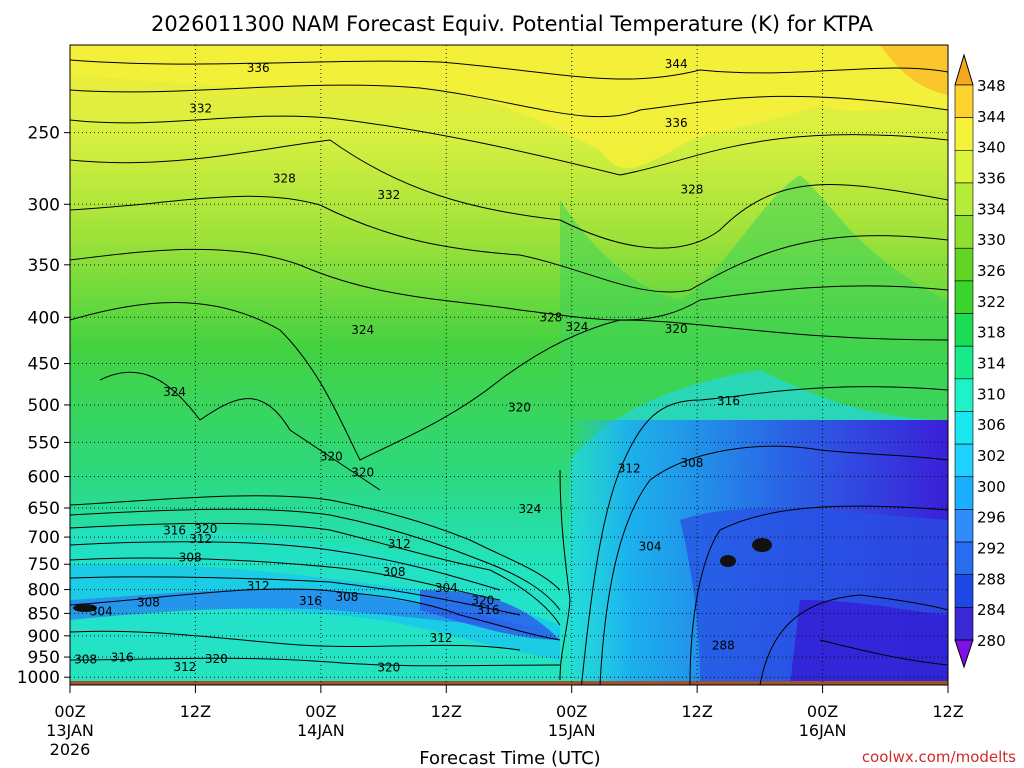  Describe the element at coordinates (823, 730) in the screenshot. I see `x-date-label: 16JAN` at that location.